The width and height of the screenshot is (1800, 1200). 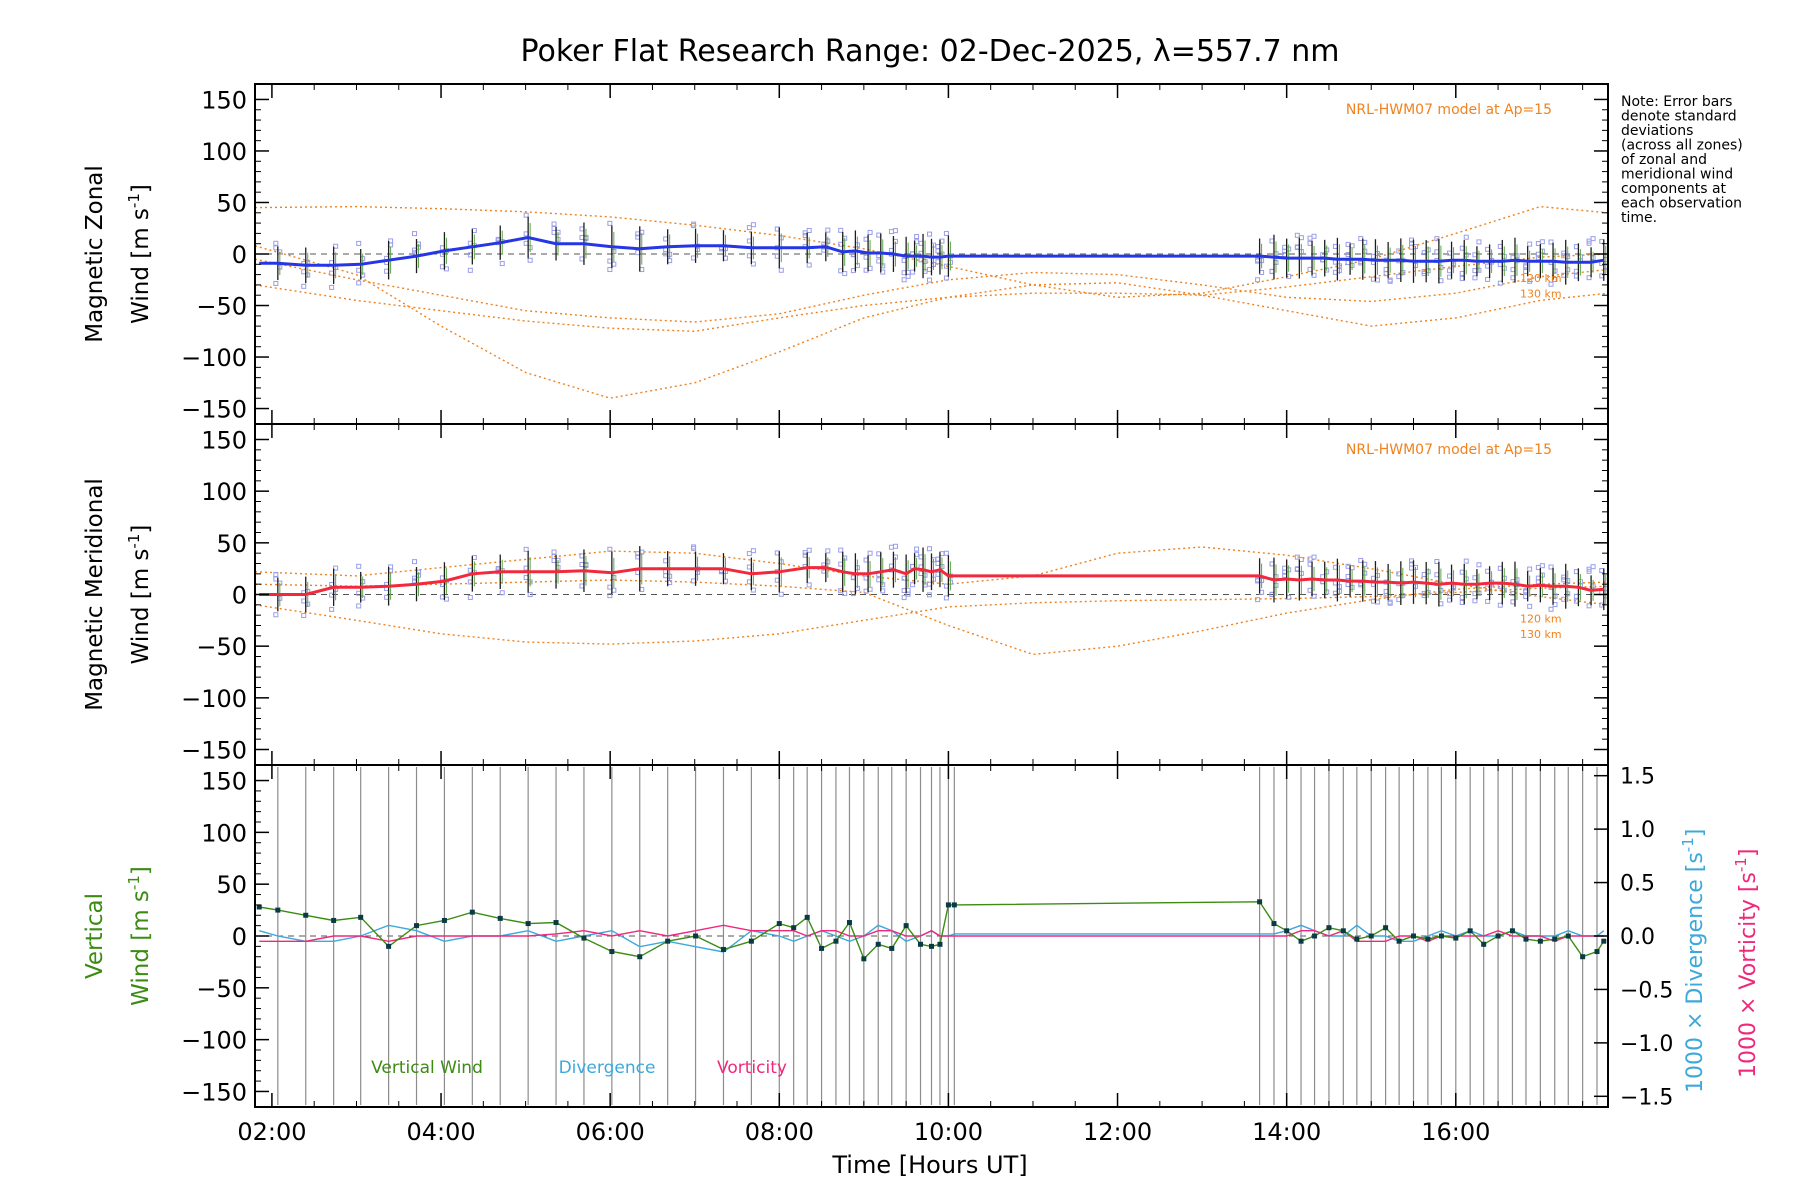 What do you see at coordinates (929, 1165) in the screenshot?
I see `x-axis-label: Time [Hours UT]` at bounding box center [929, 1165].